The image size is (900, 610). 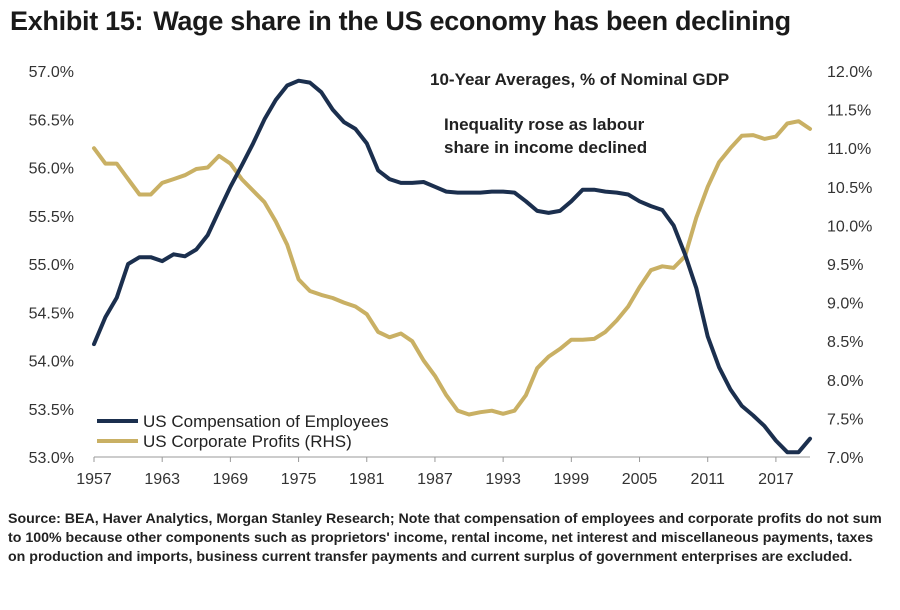 I want to click on annotation-line-1: Inequality rose as labour, so click(x=544, y=124).